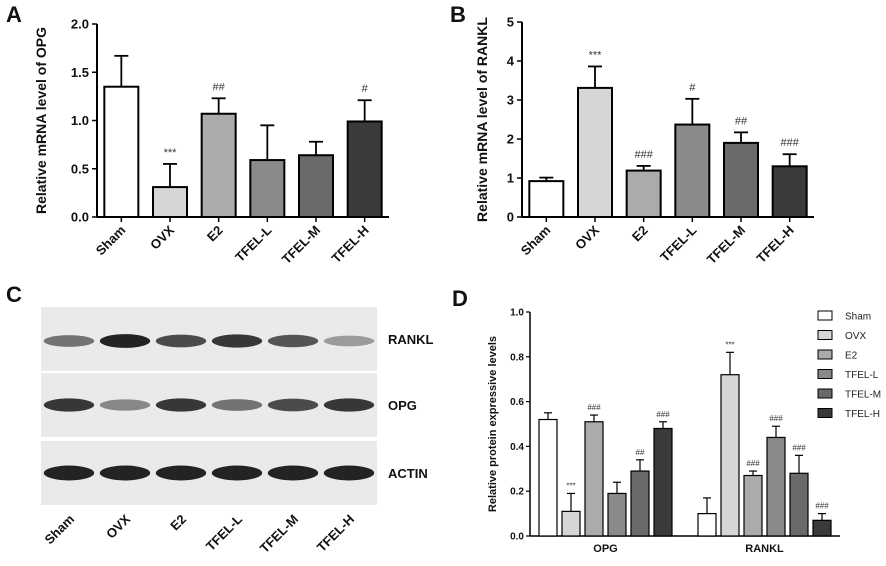 The image size is (886, 566). What do you see at coordinates (855, 336) in the screenshot?
I see `legend-label: OVX` at bounding box center [855, 336].